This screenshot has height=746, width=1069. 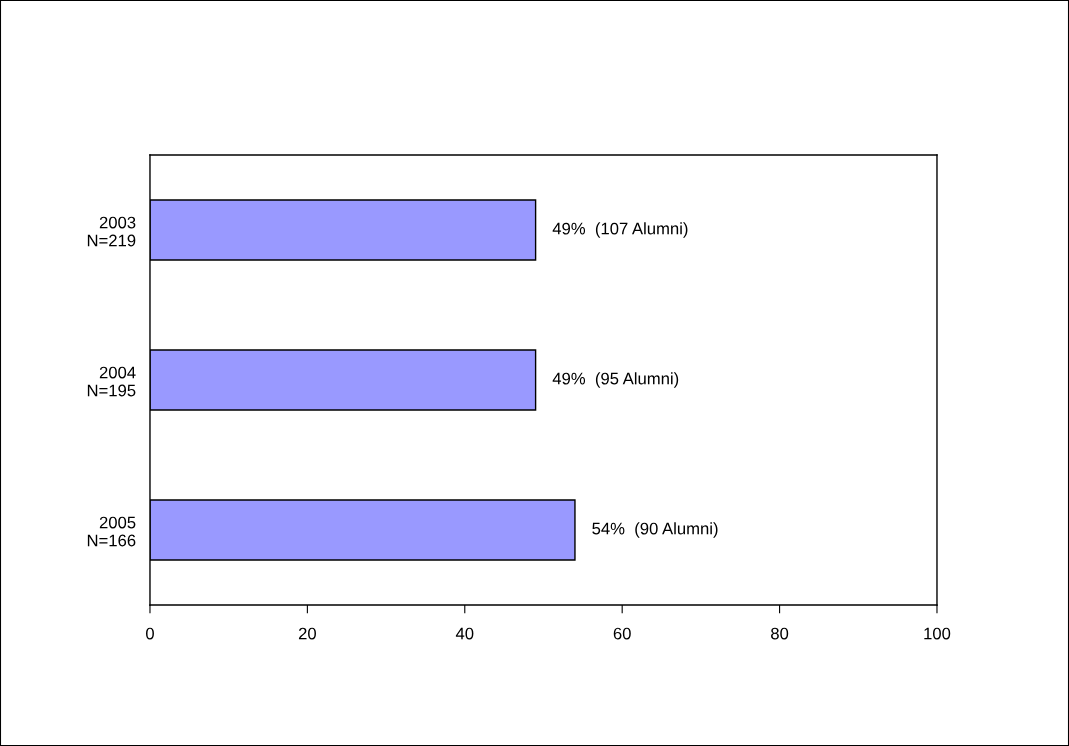 I want to click on data-label: 49% (95 Alumni), so click(x=615, y=380).